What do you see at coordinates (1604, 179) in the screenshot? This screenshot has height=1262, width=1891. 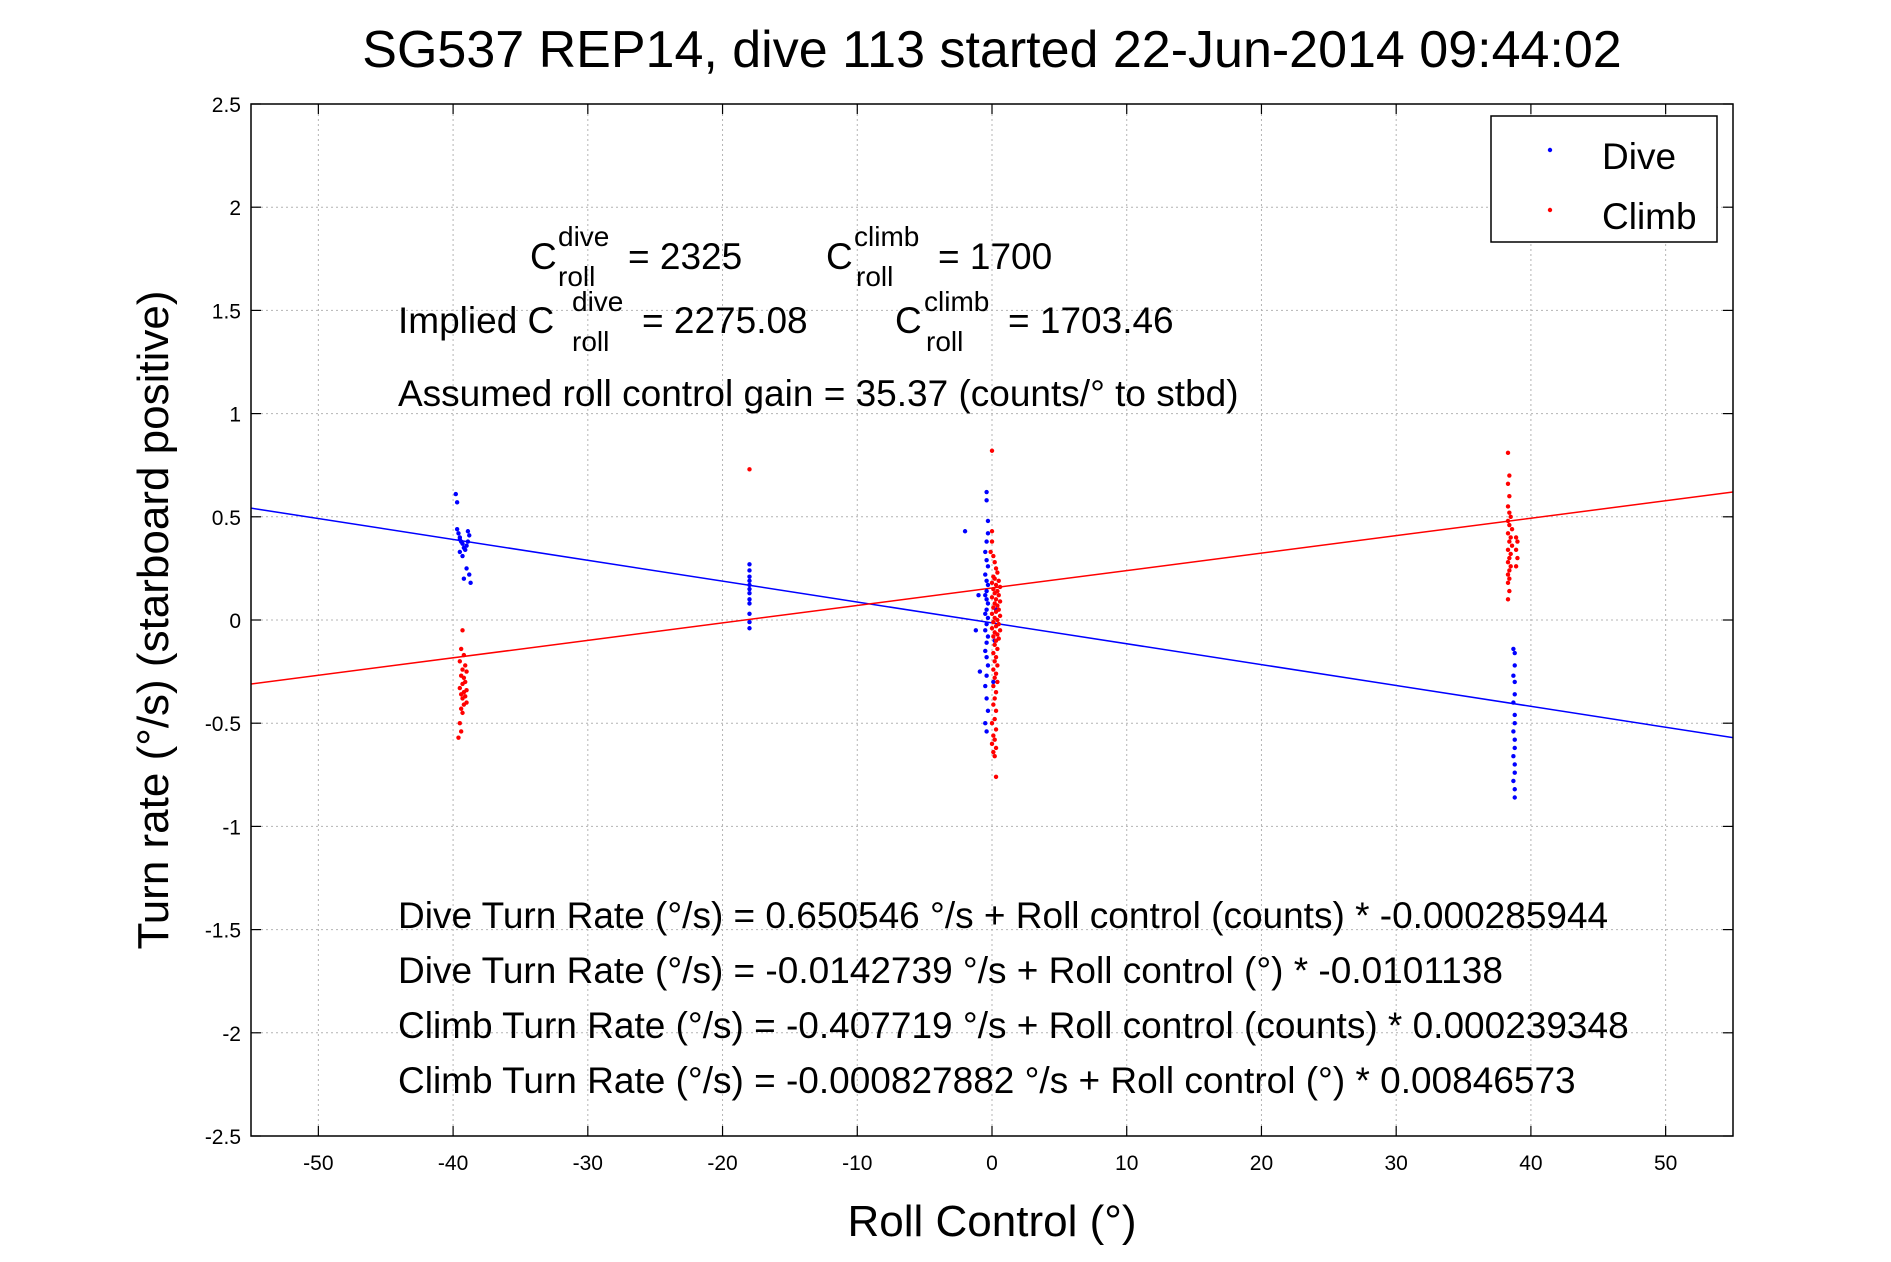 I see `legend-box` at bounding box center [1604, 179].